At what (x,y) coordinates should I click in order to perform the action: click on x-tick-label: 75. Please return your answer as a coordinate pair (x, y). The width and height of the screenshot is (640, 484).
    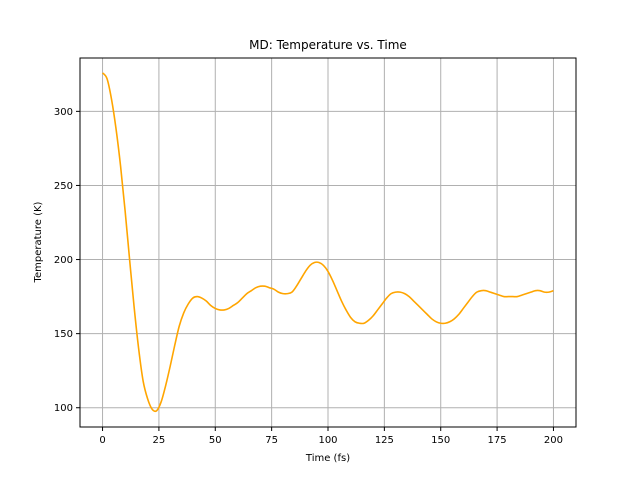
    Looking at the image, I should click on (271, 440).